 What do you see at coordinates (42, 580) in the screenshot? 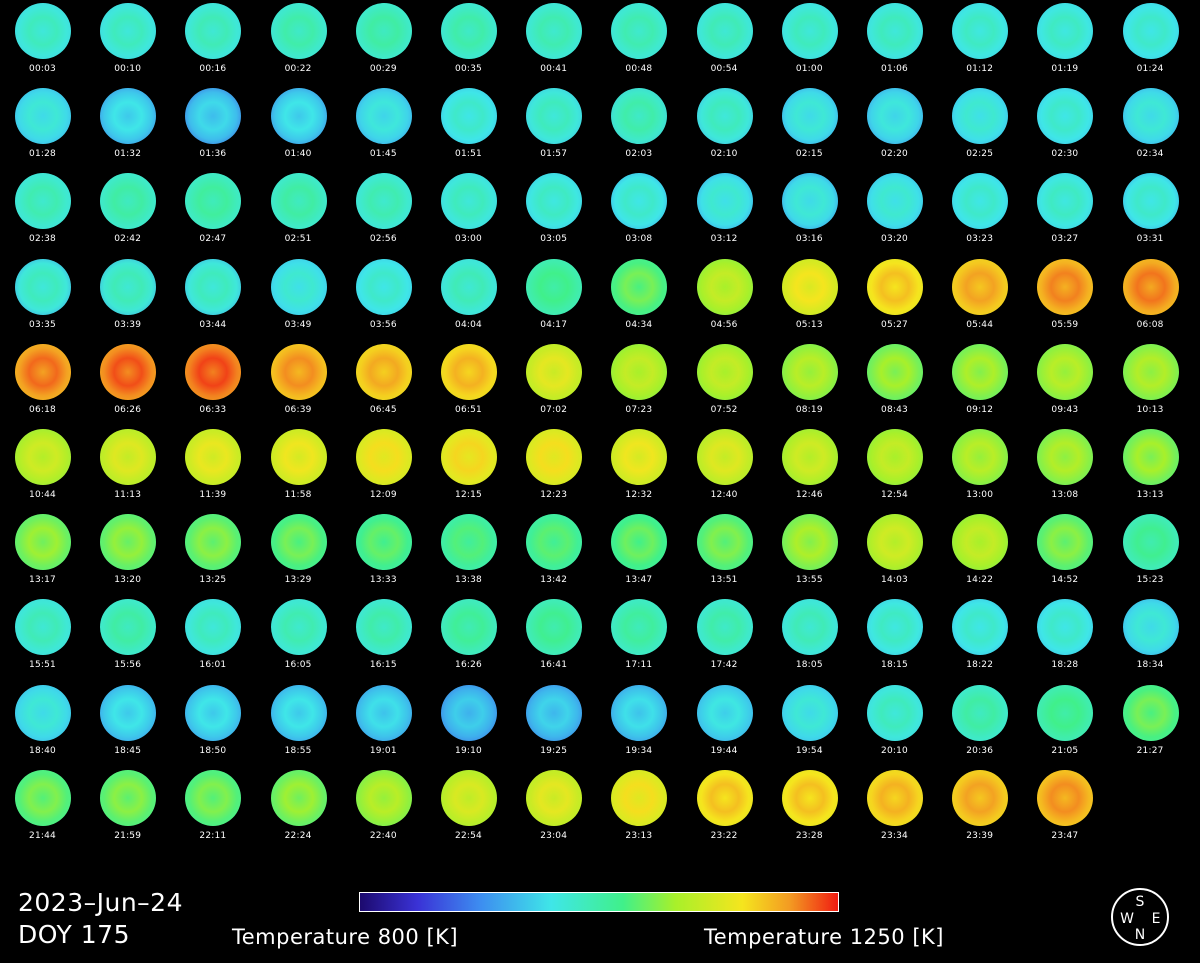
I see `frame-time-label: 13:17` at bounding box center [42, 580].